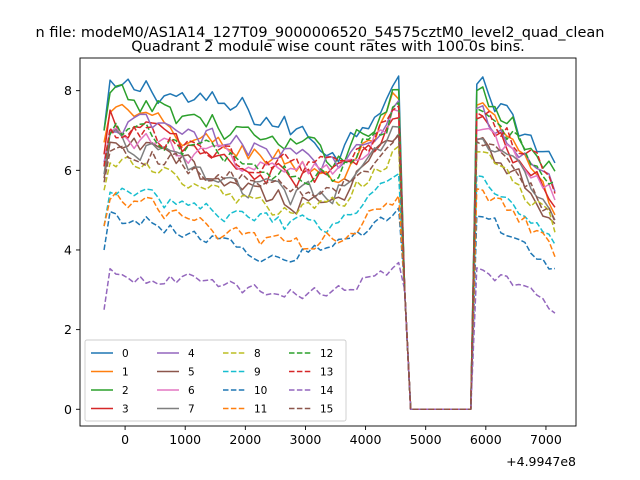 This screenshot has height=480, width=640. Describe the element at coordinates (191, 373) in the screenshot. I see `legend-label-5: 5` at that location.